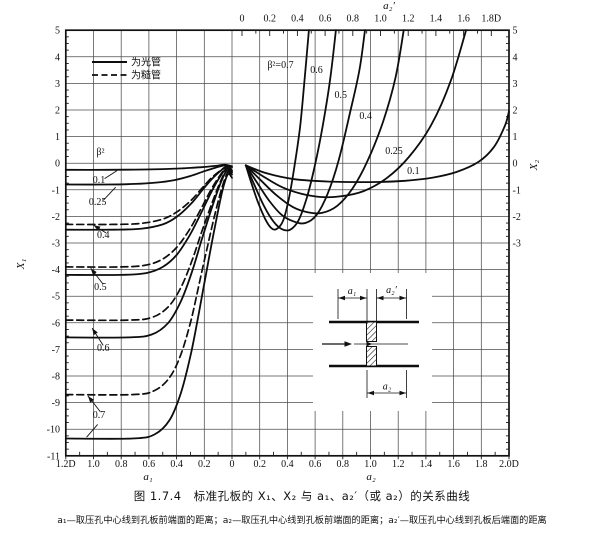 The height and width of the screenshot is (540, 604). I want to click on top-tick-label: 0, so click(242, 19).